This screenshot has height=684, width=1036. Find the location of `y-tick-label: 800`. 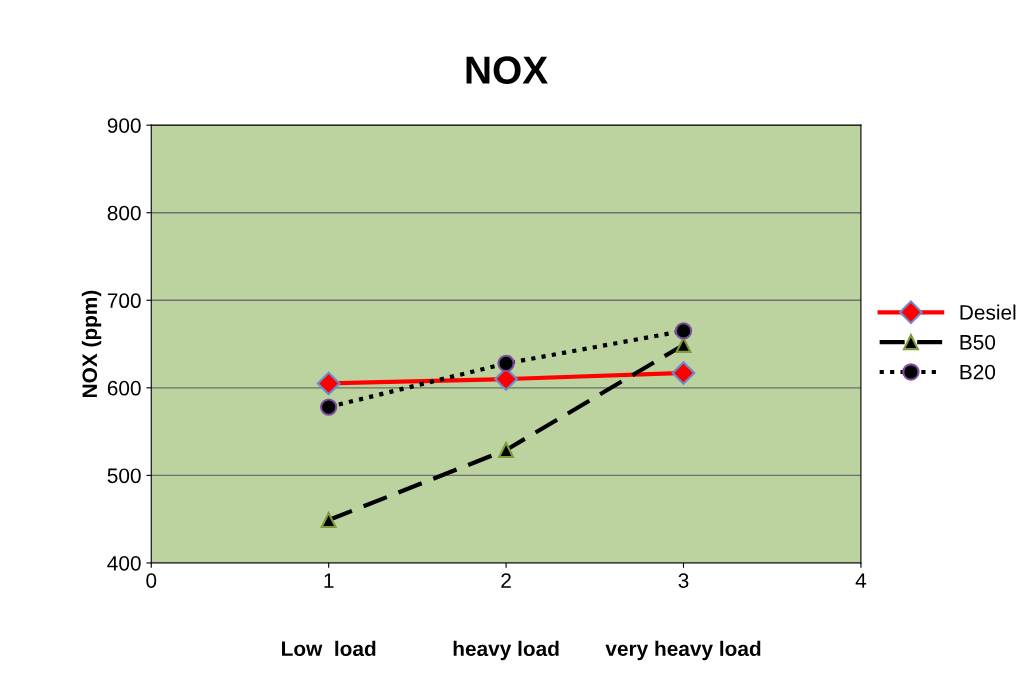

y-tick-label: 800 is located at coordinates (124, 213).